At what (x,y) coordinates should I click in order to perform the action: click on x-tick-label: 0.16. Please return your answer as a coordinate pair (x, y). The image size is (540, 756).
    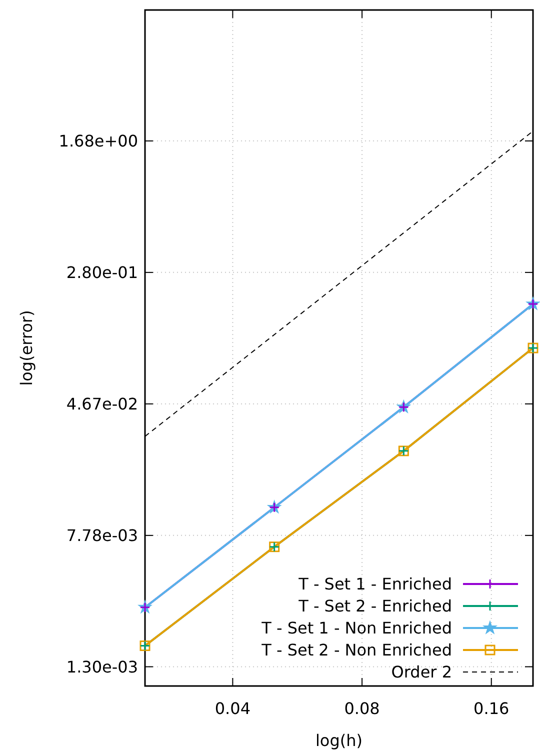
    Looking at the image, I should click on (492, 708).